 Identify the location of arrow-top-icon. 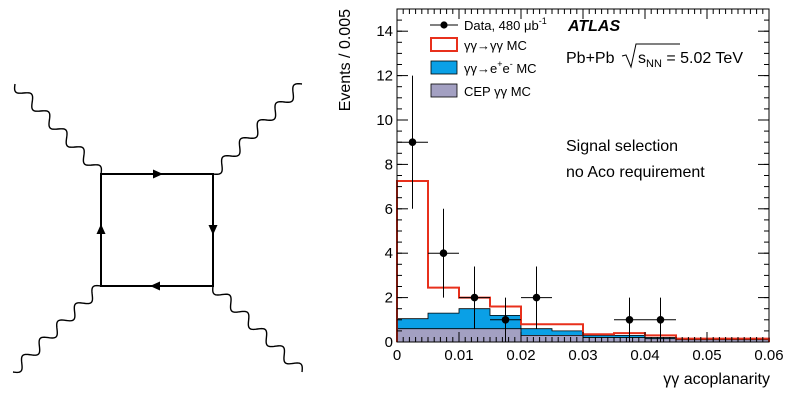
(158, 174).